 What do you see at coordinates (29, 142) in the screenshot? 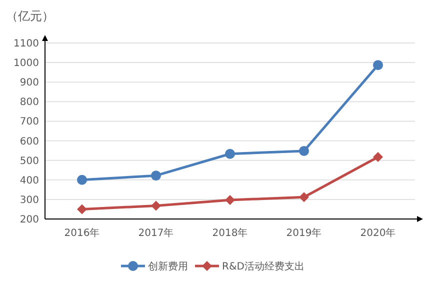
I see `y-tick-label: 600` at bounding box center [29, 142].